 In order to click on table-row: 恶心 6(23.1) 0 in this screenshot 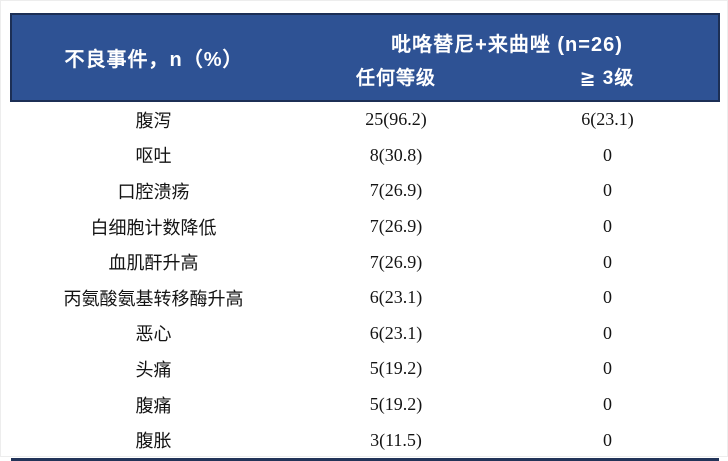, I will do `click(365, 334)`.